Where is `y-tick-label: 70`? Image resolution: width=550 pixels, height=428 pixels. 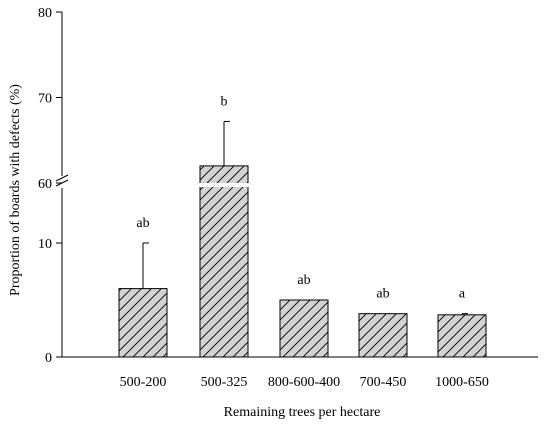
y-tick-label: 70 is located at coordinates (45, 99).